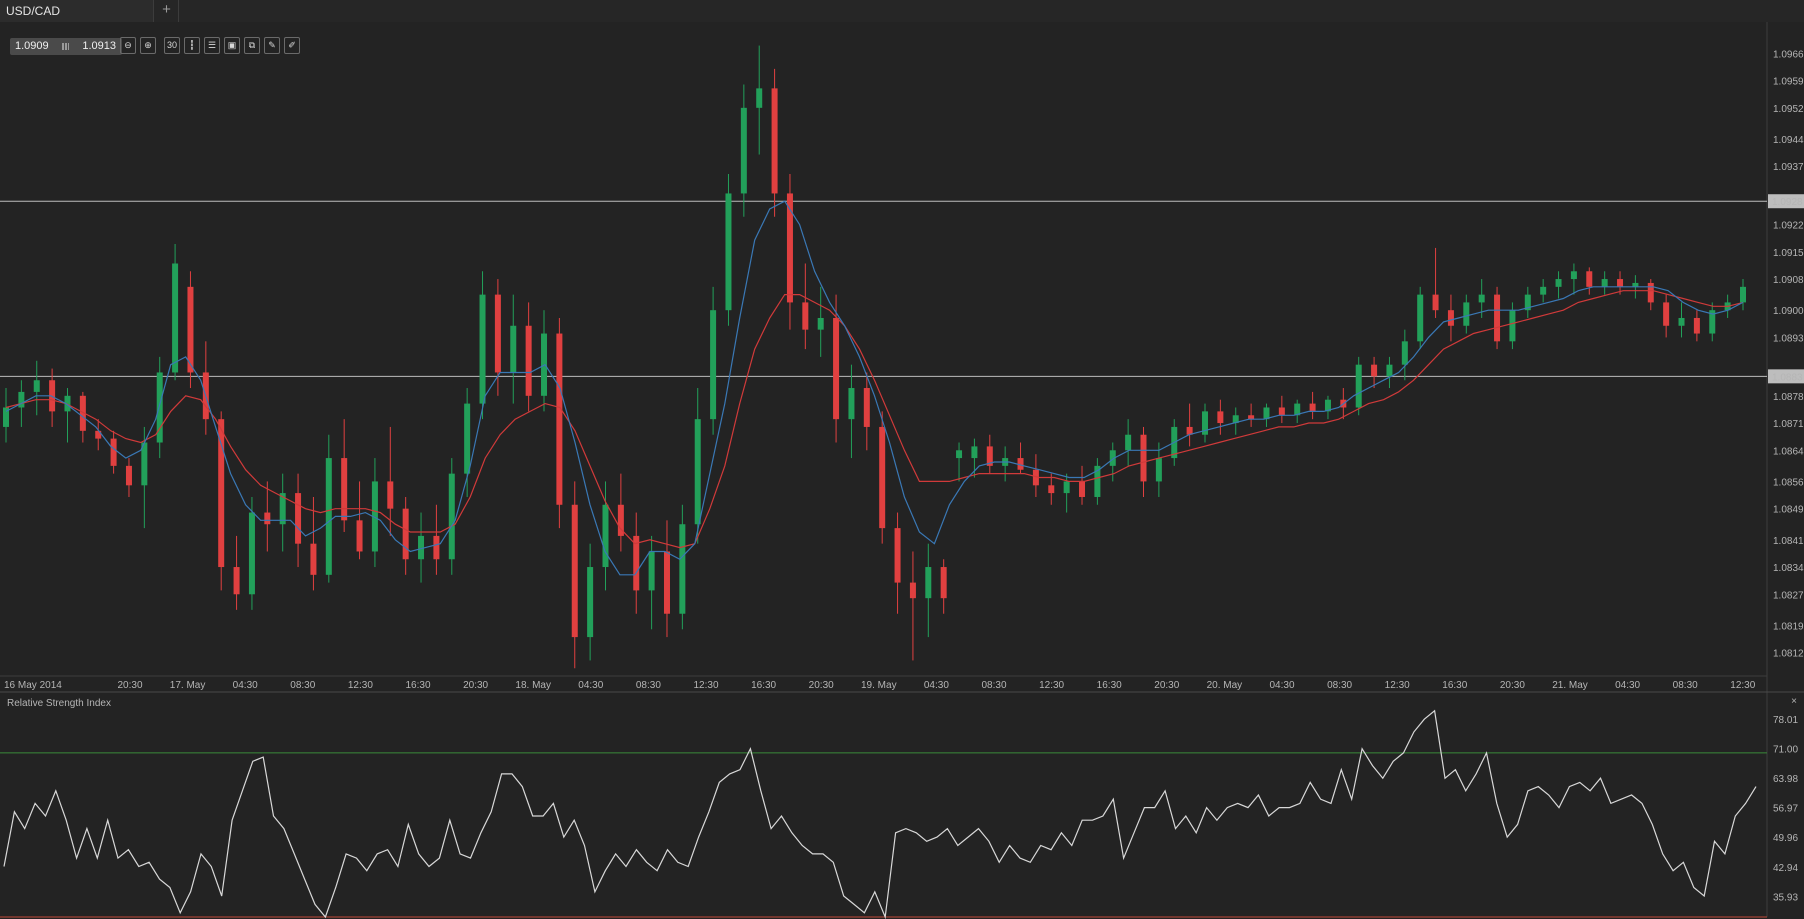 Image resolution: width=1804 pixels, height=919 pixels. Describe the element at coordinates (533, 685) in the screenshot. I see `time-tick-label: 18. May` at that location.